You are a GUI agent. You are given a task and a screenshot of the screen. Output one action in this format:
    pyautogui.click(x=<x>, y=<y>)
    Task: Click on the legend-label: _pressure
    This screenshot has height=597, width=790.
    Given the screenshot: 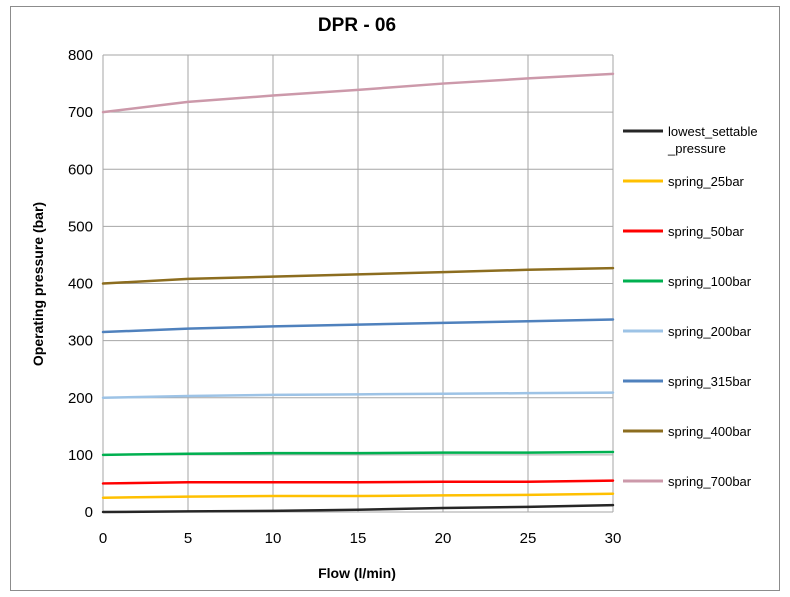 What is the action you would take?
    pyautogui.click(x=696, y=148)
    